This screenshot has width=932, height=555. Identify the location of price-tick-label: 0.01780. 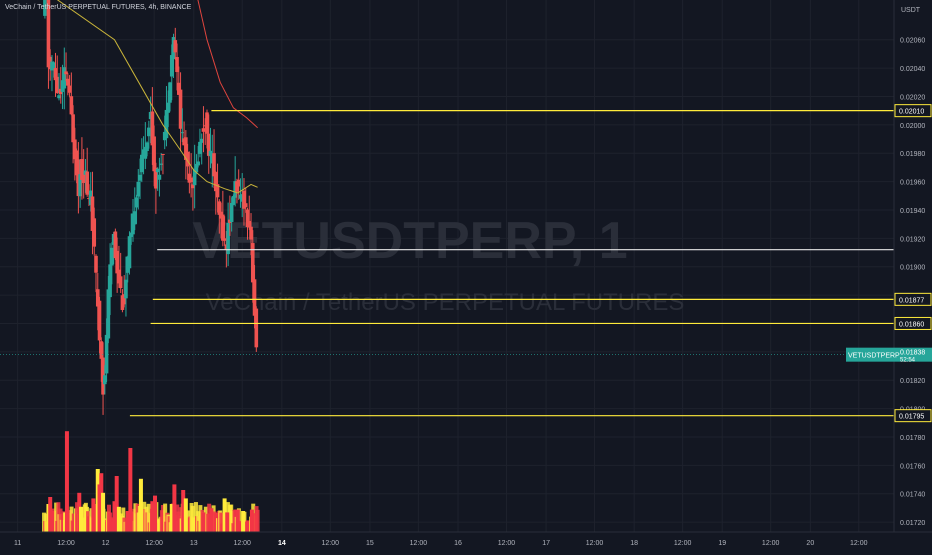
(912, 438).